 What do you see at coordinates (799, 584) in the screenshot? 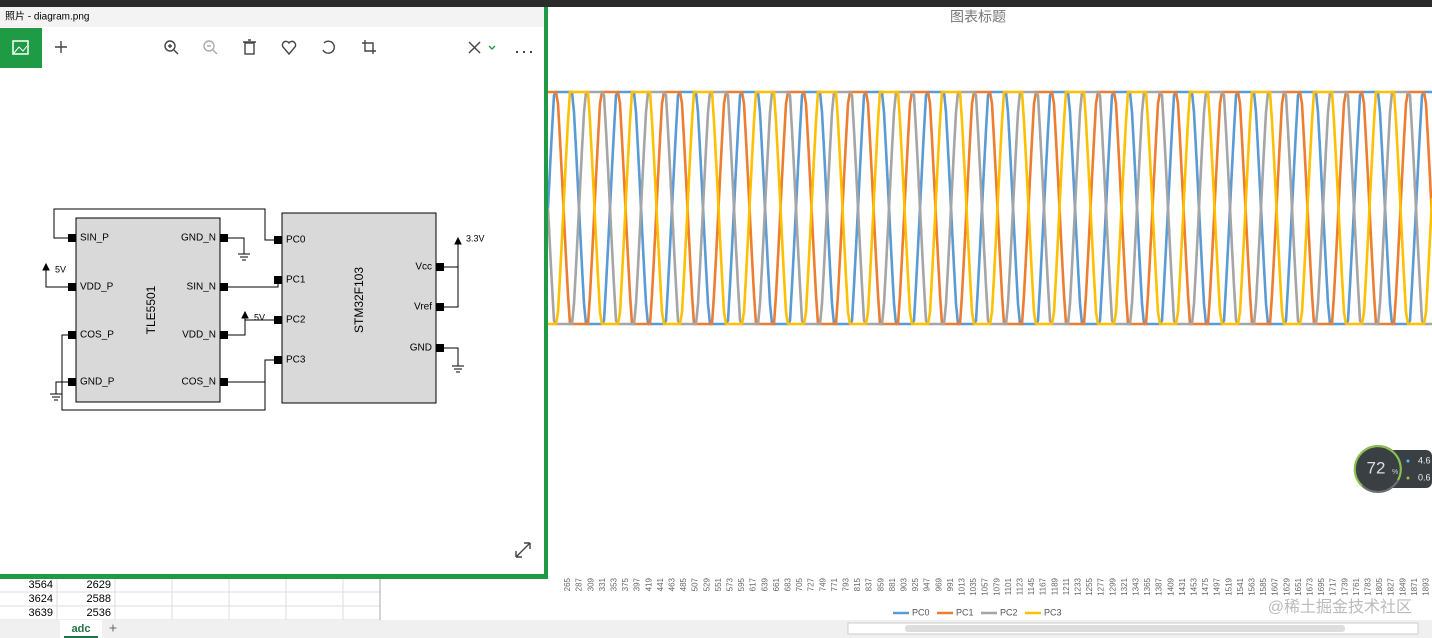
I see `x-tick-label: 705` at bounding box center [799, 584].